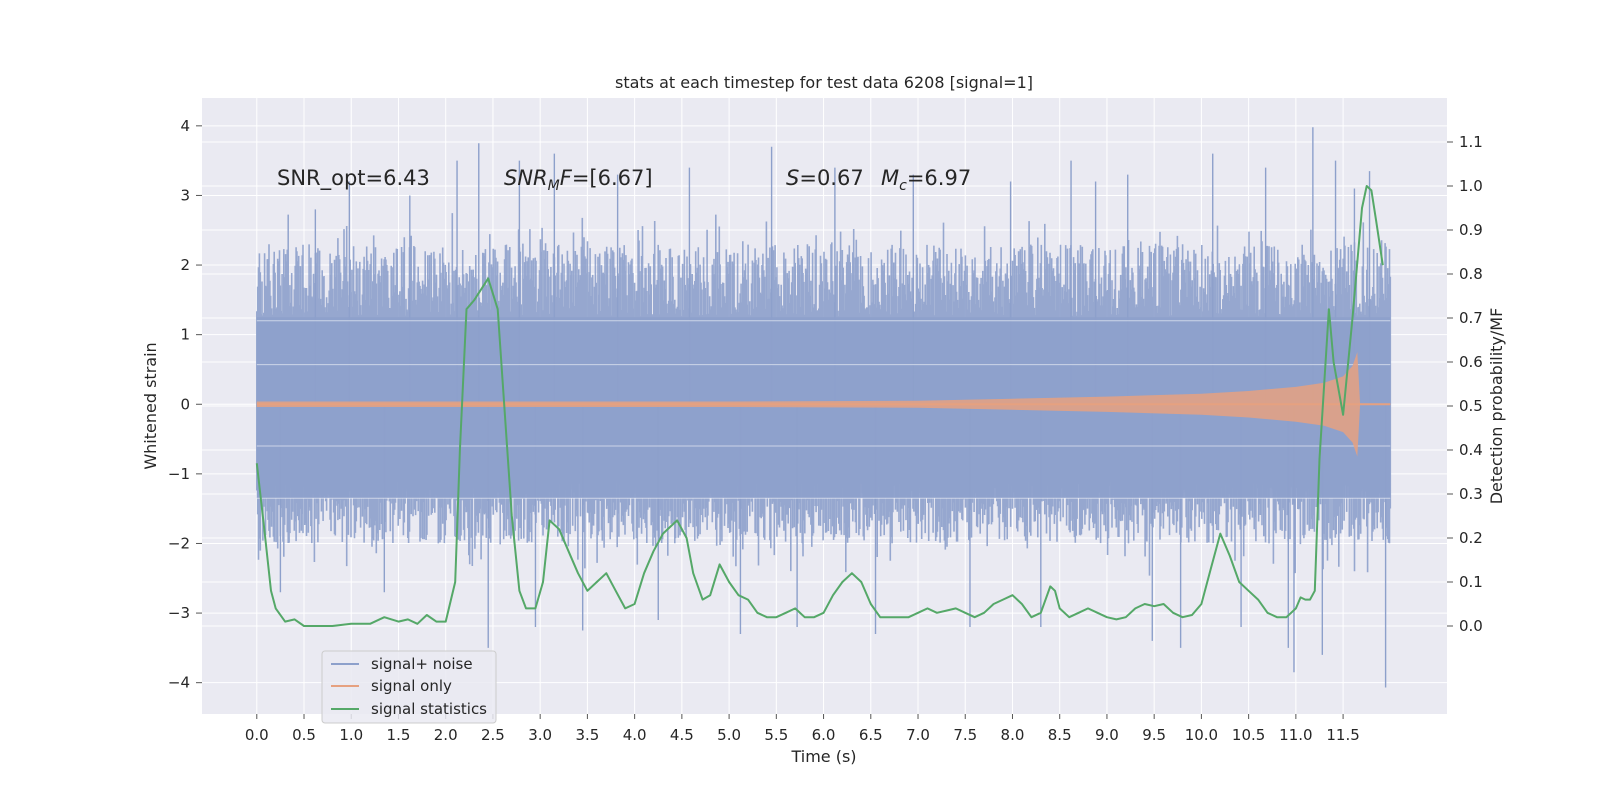 The height and width of the screenshot is (800, 1600). Describe the element at coordinates (1471, 230) in the screenshot. I see `y2-tick-label: 0.9` at that location.